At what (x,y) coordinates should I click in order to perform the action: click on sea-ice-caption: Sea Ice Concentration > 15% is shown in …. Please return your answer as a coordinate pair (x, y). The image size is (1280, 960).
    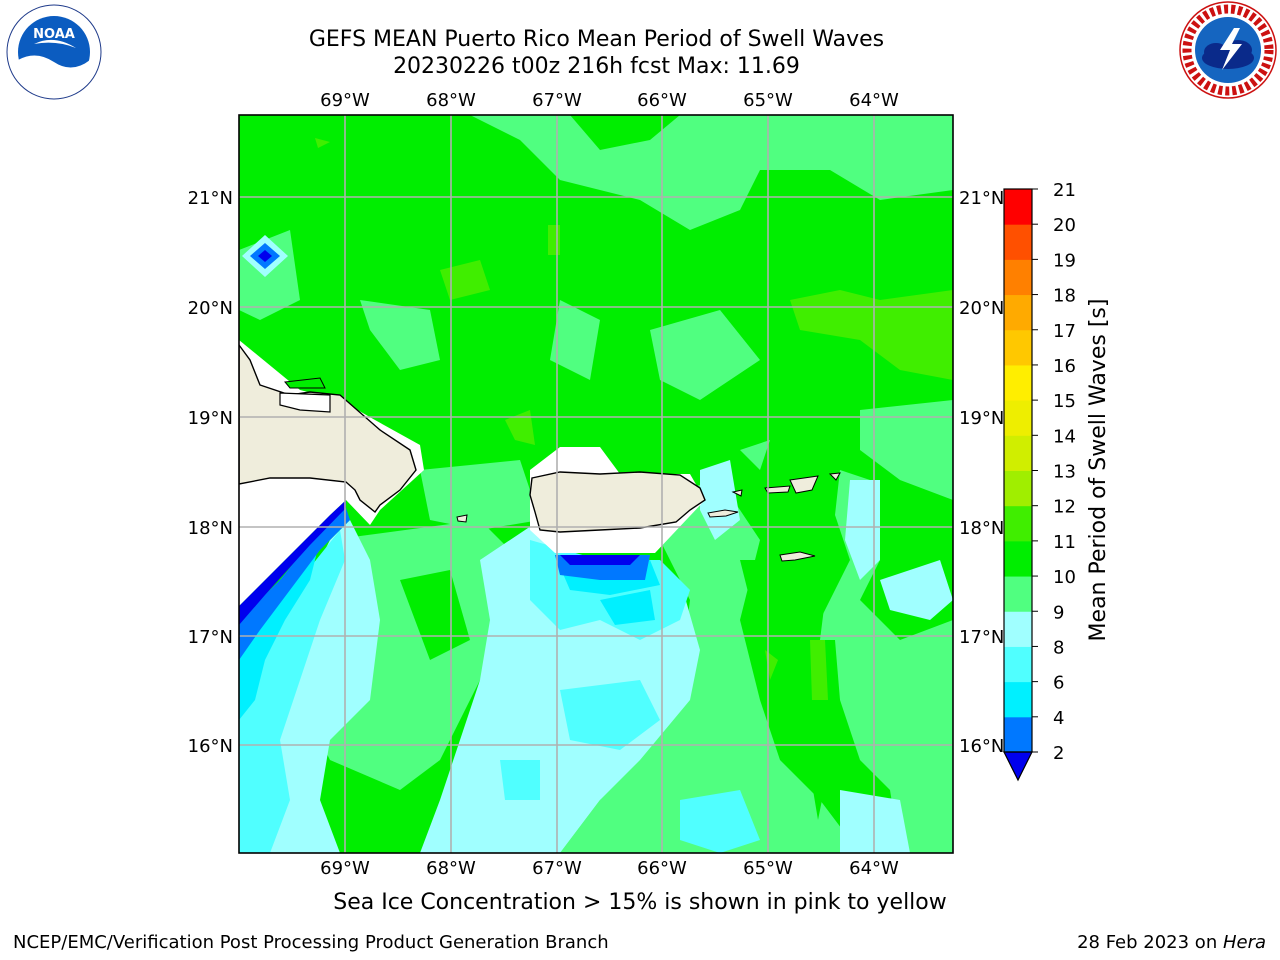
    Looking at the image, I should click on (640, 902).